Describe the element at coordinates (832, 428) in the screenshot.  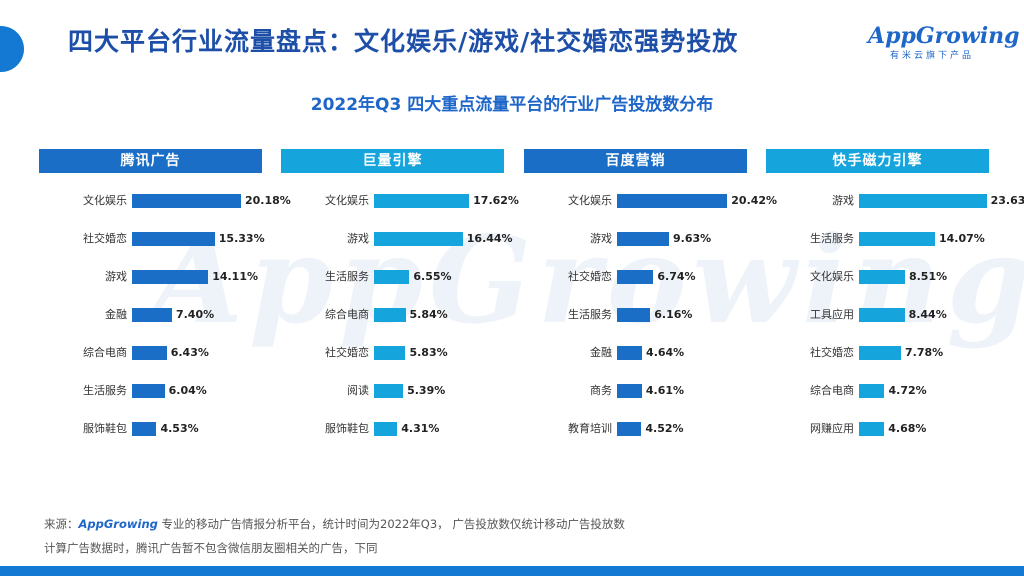
I see `category-label: 网赚应用` at that location.